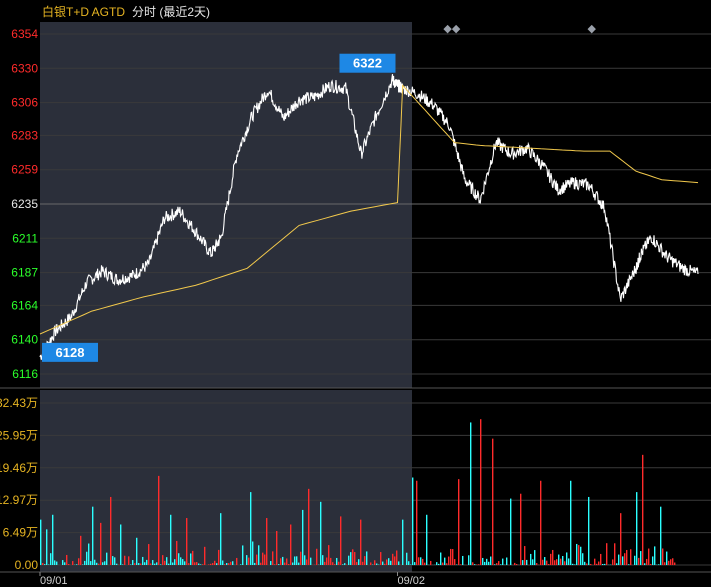  Describe the element at coordinates (19, 435) in the screenshot. I see `volume-tick-label: 25.95万` at that location.